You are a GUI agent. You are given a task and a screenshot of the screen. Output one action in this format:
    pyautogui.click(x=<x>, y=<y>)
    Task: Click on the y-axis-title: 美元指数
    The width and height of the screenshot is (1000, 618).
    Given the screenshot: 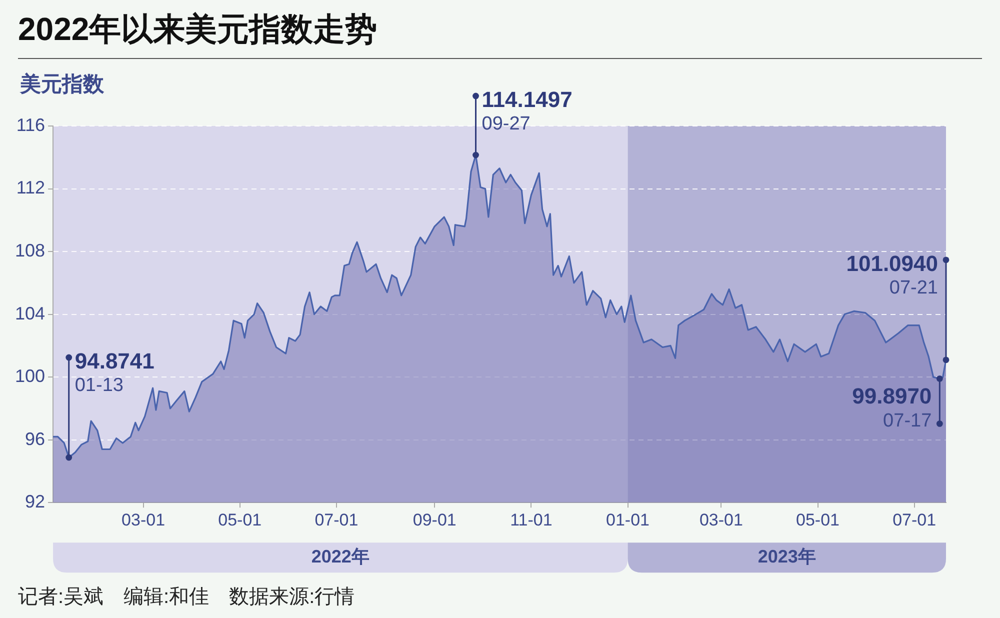 What is the action you would take?
    pyautogui.click(x=62, y=85)
    